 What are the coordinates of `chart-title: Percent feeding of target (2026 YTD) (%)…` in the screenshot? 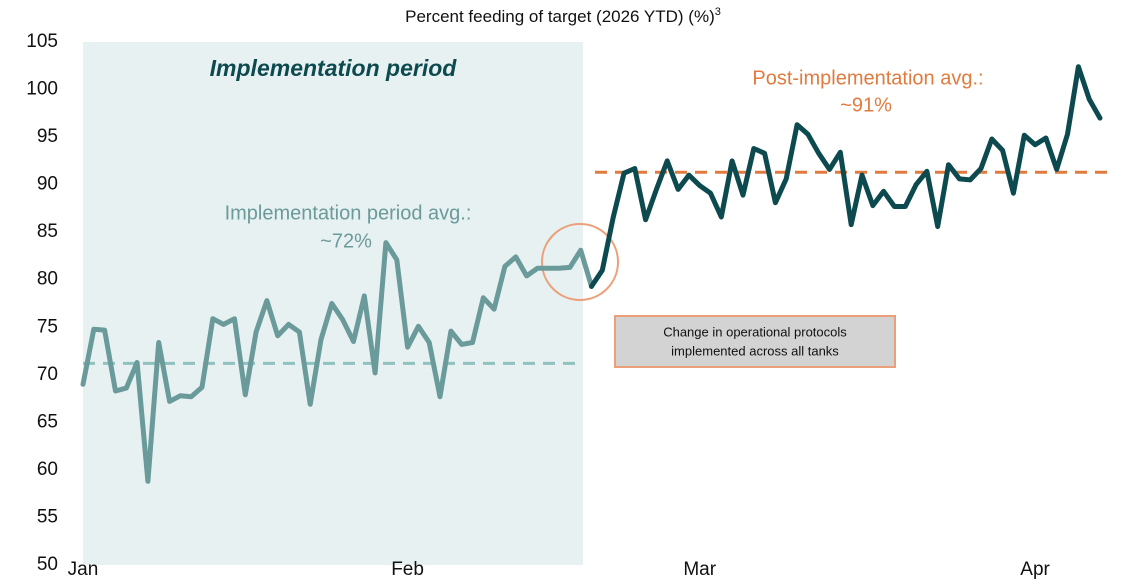 It's located at (563, 16).